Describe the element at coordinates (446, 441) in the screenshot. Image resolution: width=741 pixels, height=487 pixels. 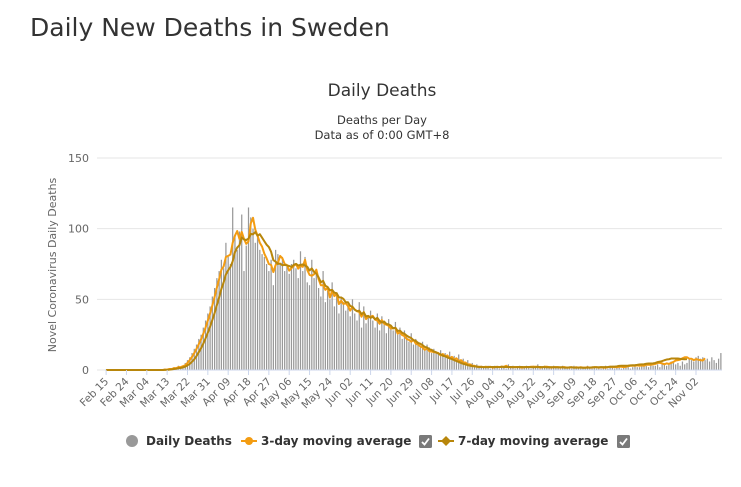
I see `legend-marker-diamond` at that location.